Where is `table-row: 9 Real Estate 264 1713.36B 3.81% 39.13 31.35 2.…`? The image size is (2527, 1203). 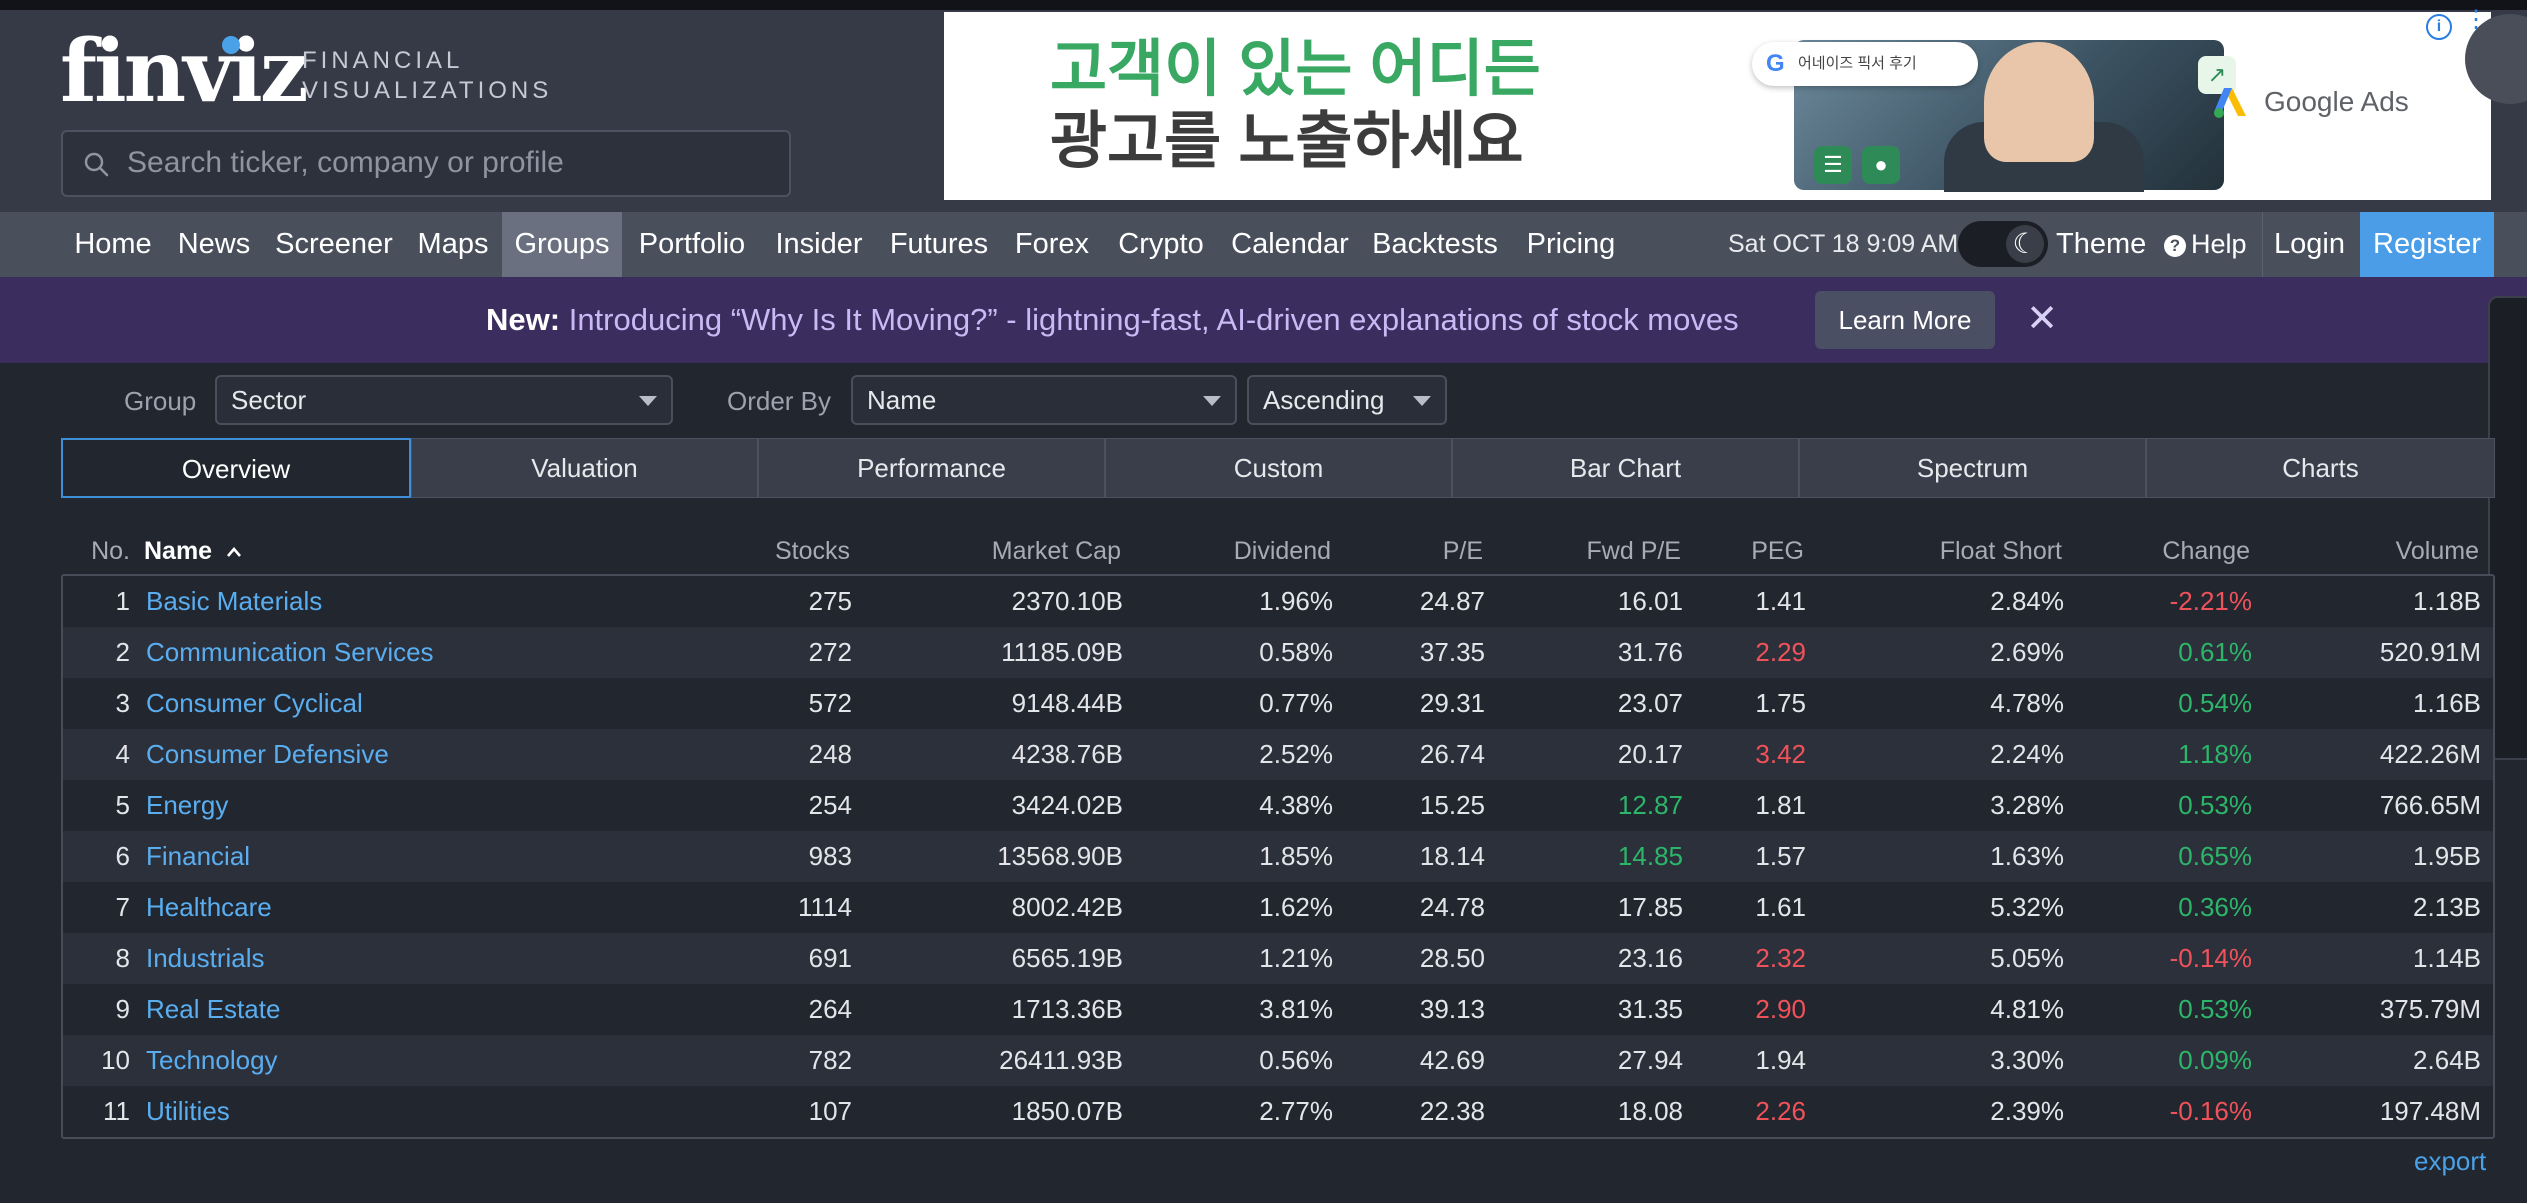
table-row: 9 Real Estate 264 1713.36B 3.81% 39.13 31.35 2.… is located at coordinates (1278, 1009).